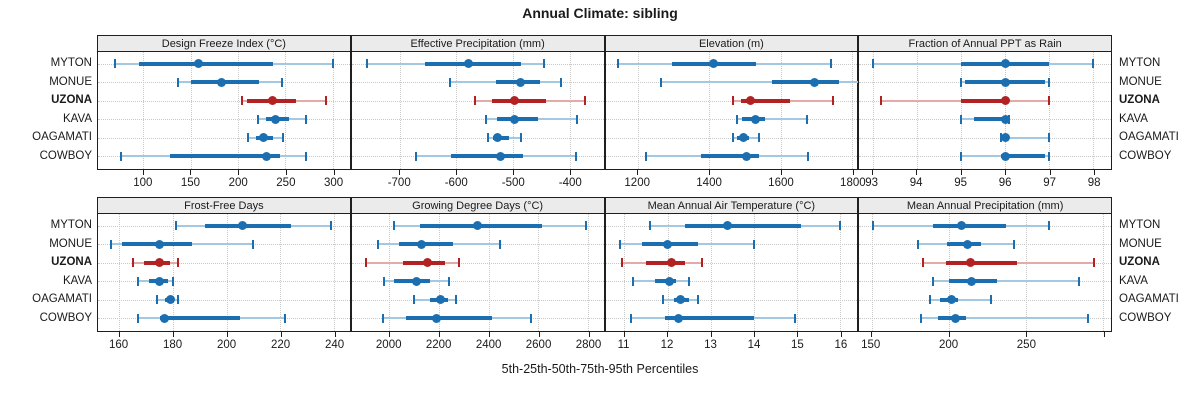  Describe the element at coordinates (1005, 183) in the screenshot. I see `x-tick-label: 96` at that location.